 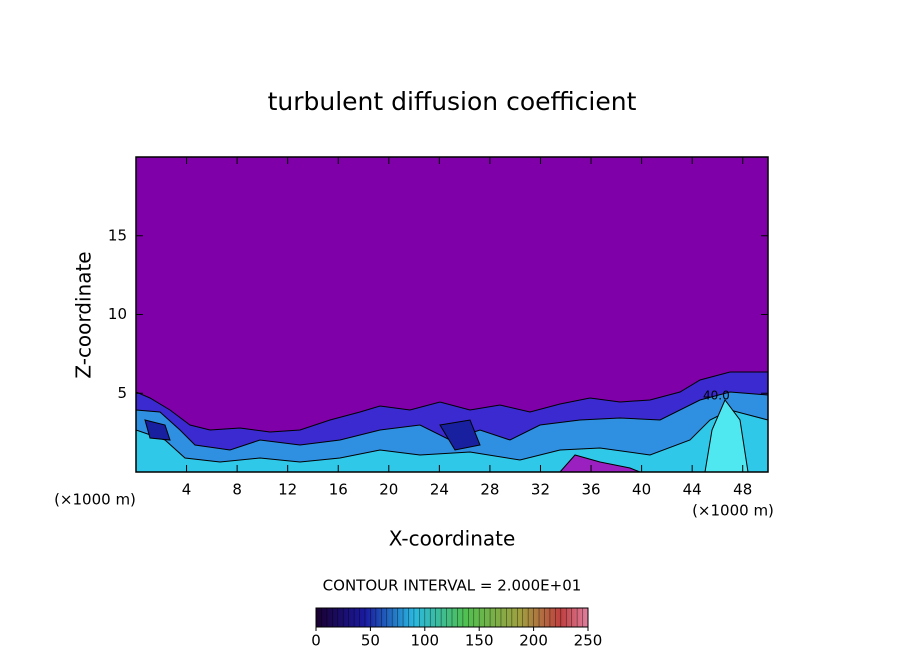 I want to click on x-tick-label: 44, so click(x=692, y=490).